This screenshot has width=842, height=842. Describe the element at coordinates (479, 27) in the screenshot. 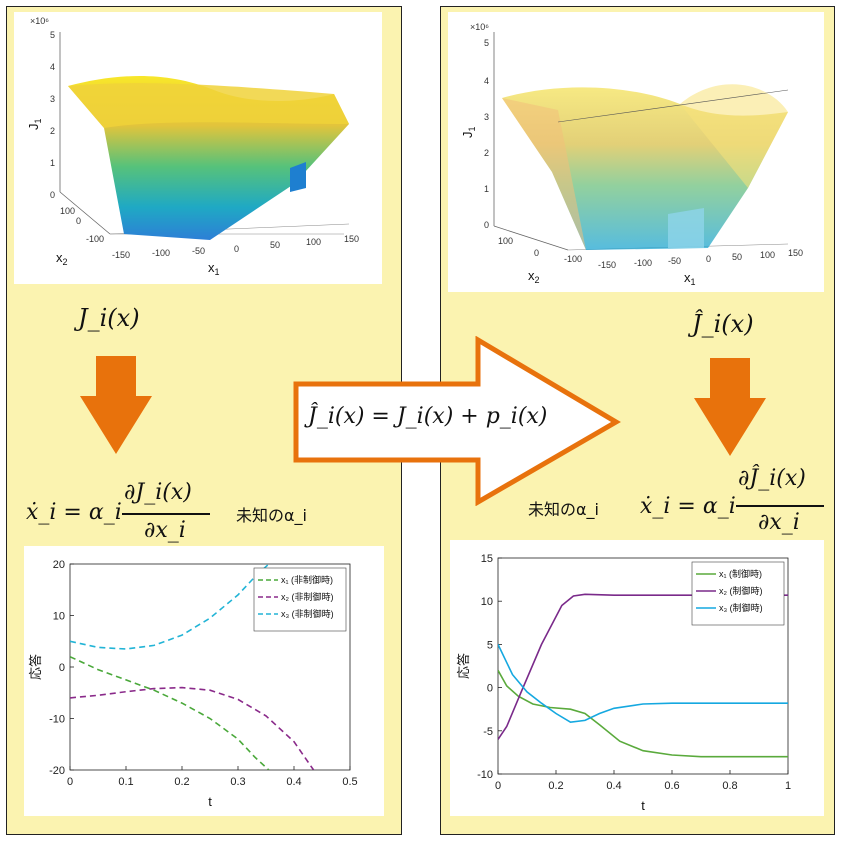

I see `z-exponent: ×10⁶` at that location.